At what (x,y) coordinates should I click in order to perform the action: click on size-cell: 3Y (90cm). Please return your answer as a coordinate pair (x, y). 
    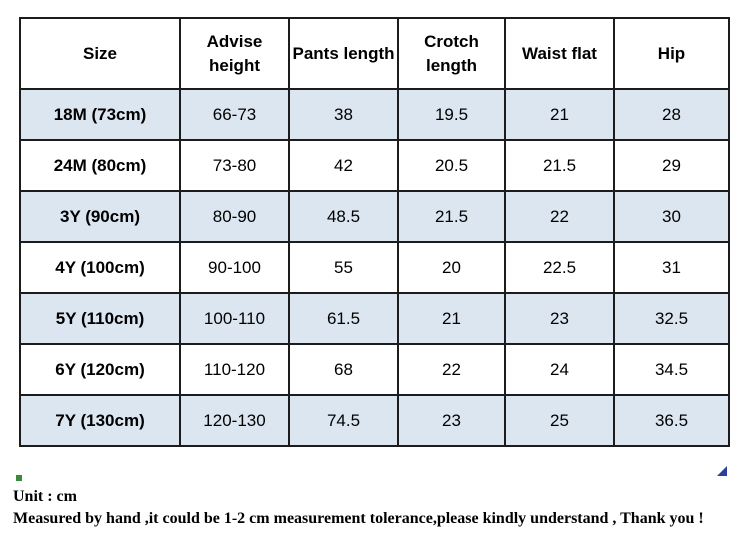
    Looking at the image, I should click on (100, 216).